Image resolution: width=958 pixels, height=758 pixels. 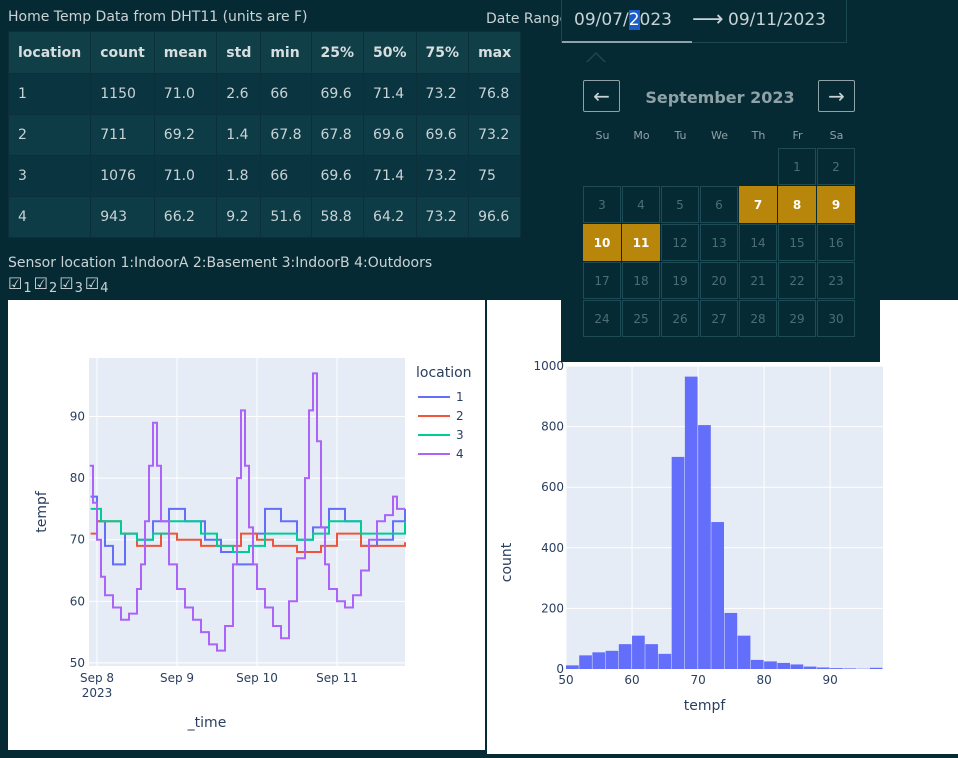 What do you see at coordinates (50, 217) in the screenshot?
I see `table-cell: 4` at bounding box center [50, 217].